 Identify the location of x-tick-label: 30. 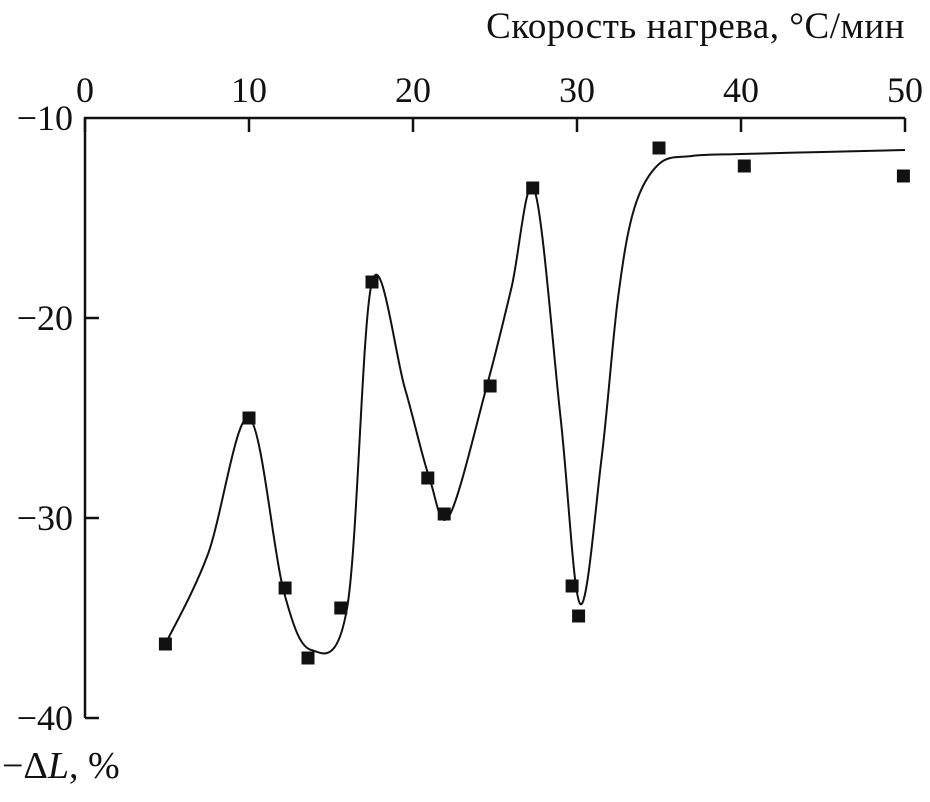
(577, 90).